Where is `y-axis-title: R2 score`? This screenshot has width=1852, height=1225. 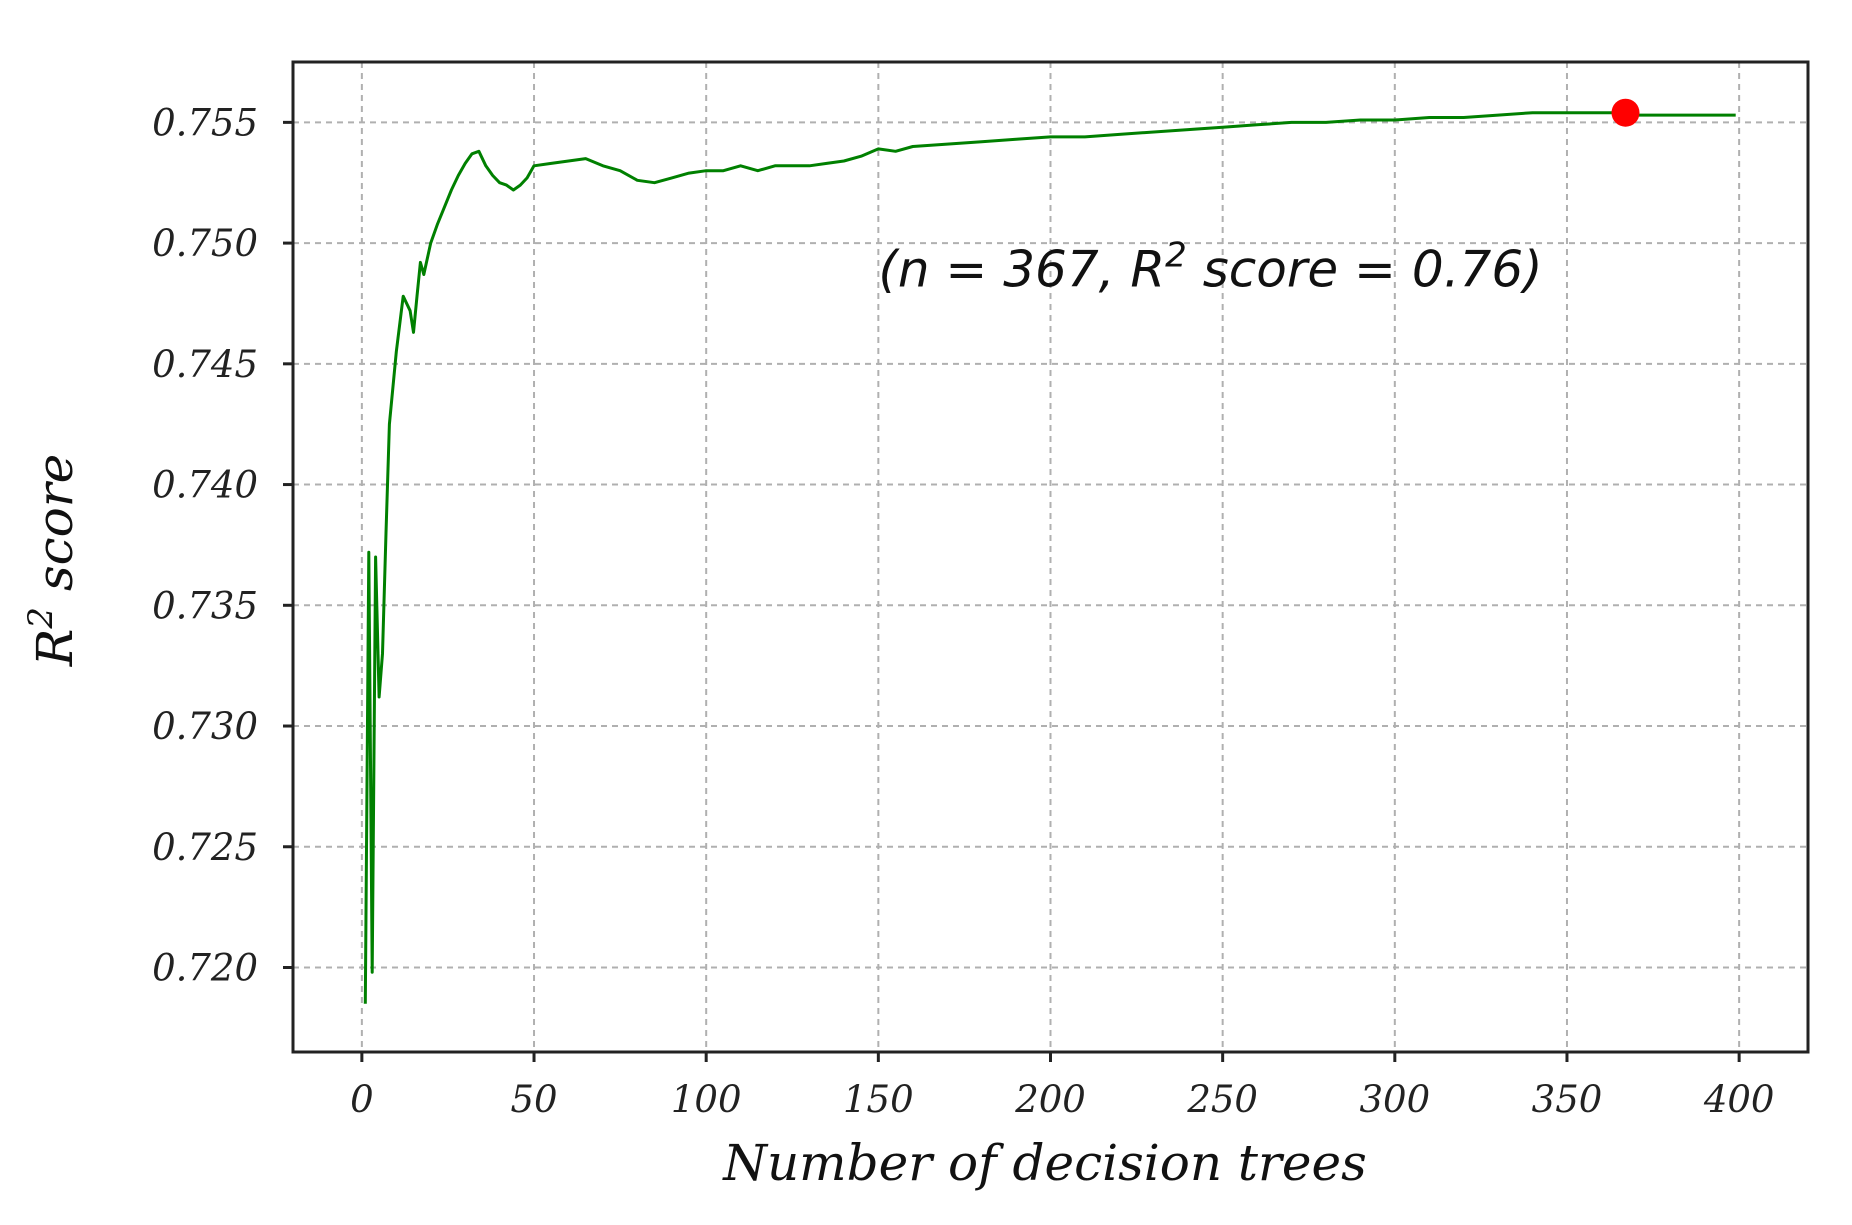
y-axis-title: R2 score is located at coordinates (52, 560).